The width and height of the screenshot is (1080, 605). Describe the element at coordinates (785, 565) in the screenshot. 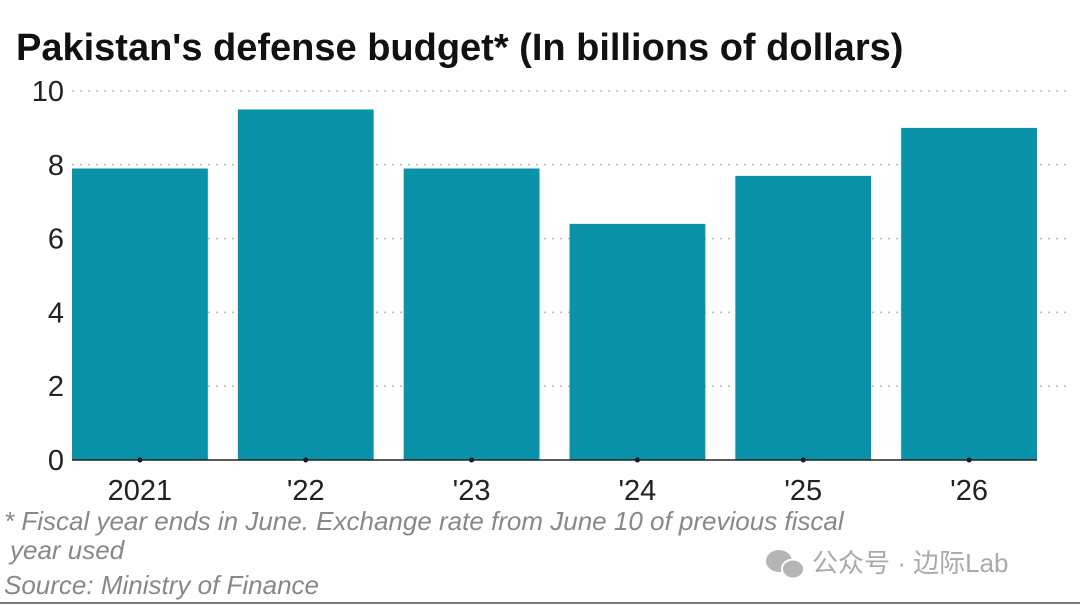

I see `wechat-icon` at that location.